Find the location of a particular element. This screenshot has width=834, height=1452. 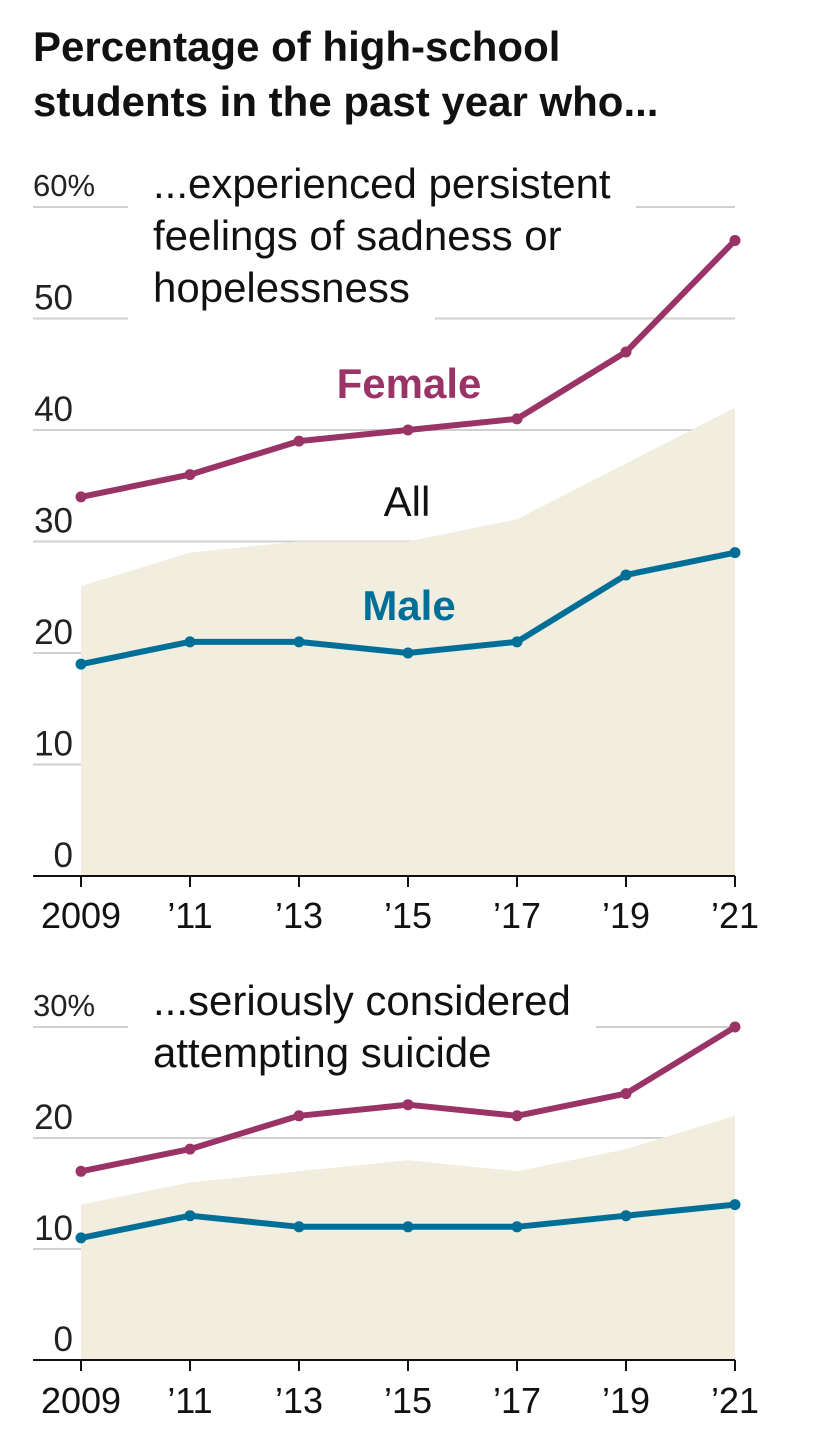

series-label-male: Male is located at coordinates (408, 605).